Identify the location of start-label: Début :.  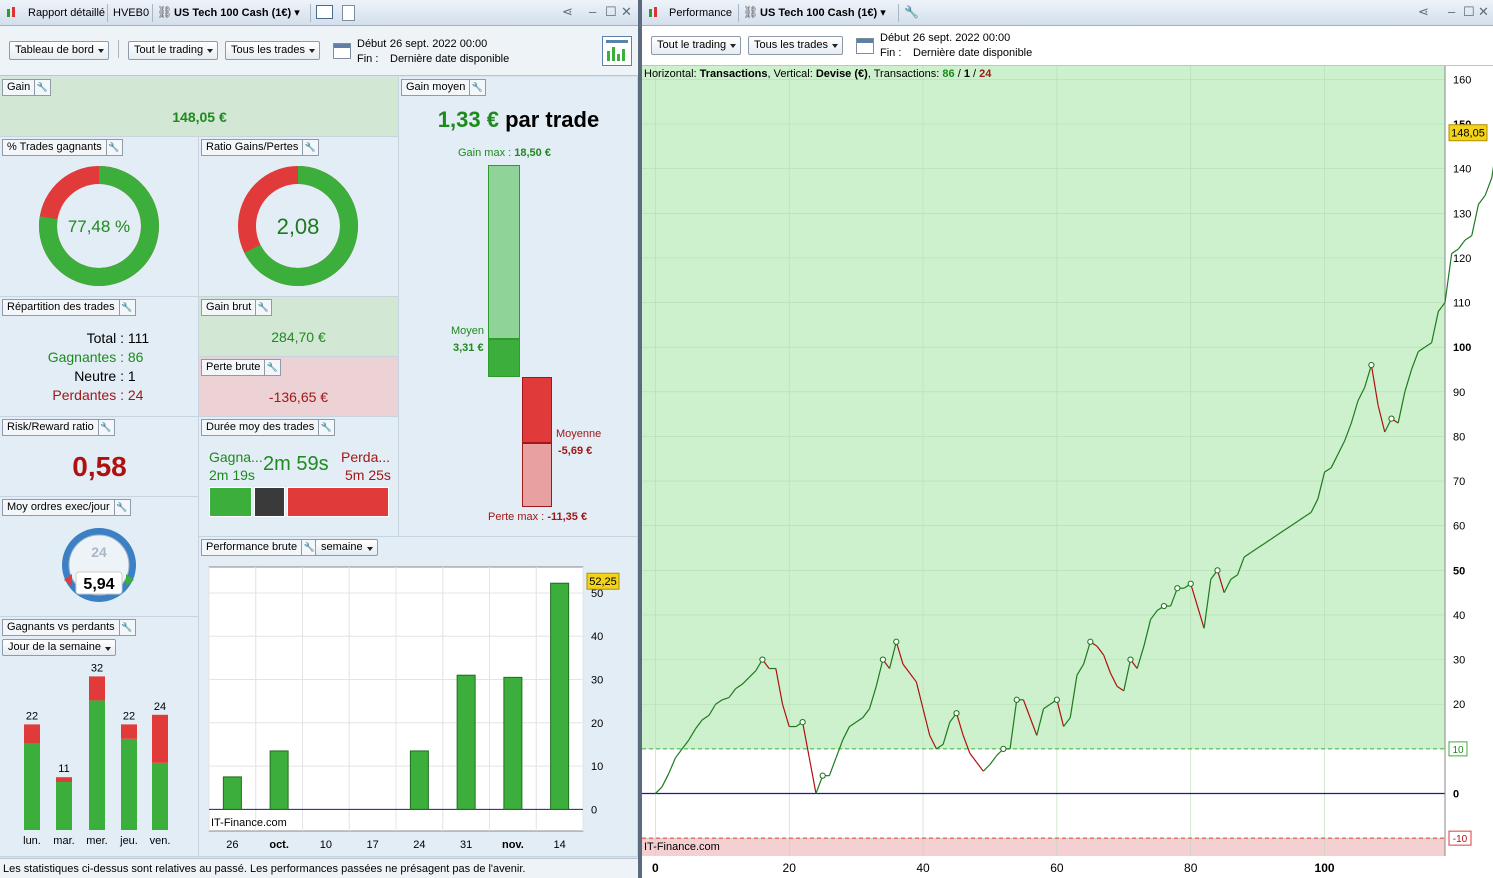
(898, 38).